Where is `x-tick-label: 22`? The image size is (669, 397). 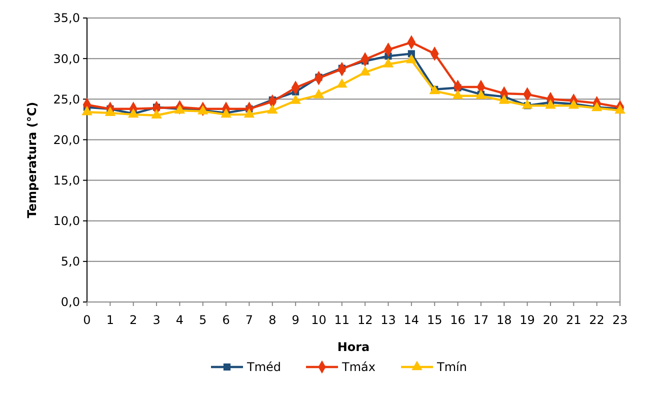
x-tick-label: 22 is located at coordinates (596, 320).